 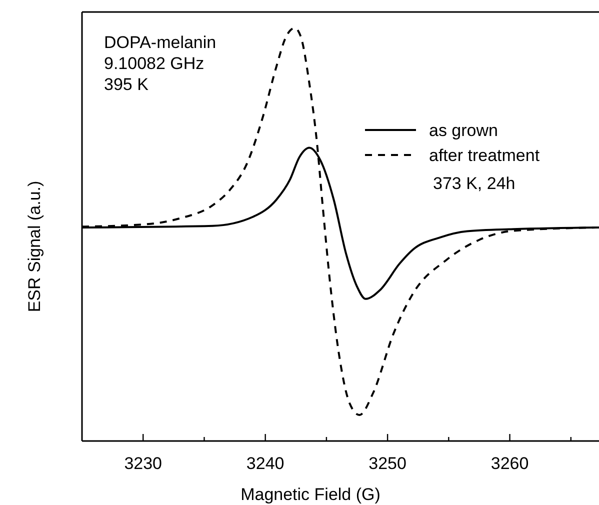 What do you see at coordinates (160, 63) in the screenshot?
I see `annotation: DOPA-melanin 9.10082 GHz 395 K` at bounding box center [160, 63].